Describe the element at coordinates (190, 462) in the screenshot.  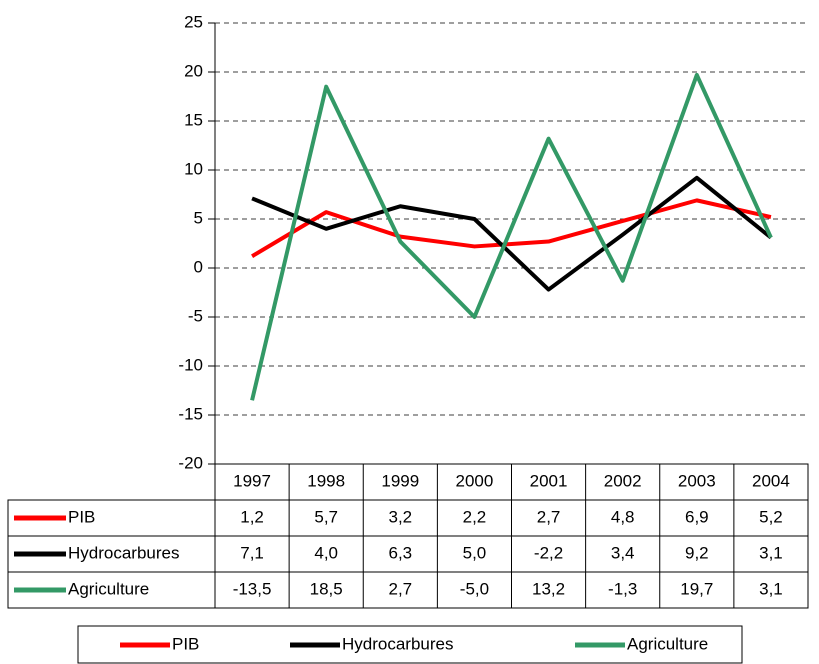
I see `y-tick-label: -20` at that location.